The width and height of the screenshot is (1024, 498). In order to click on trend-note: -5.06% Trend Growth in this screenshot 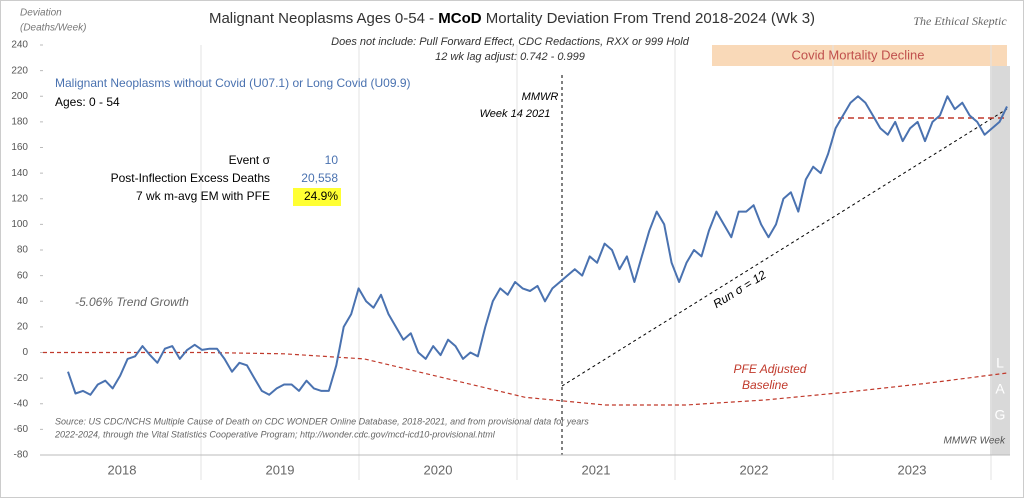, I will do `click(132, 302)`.